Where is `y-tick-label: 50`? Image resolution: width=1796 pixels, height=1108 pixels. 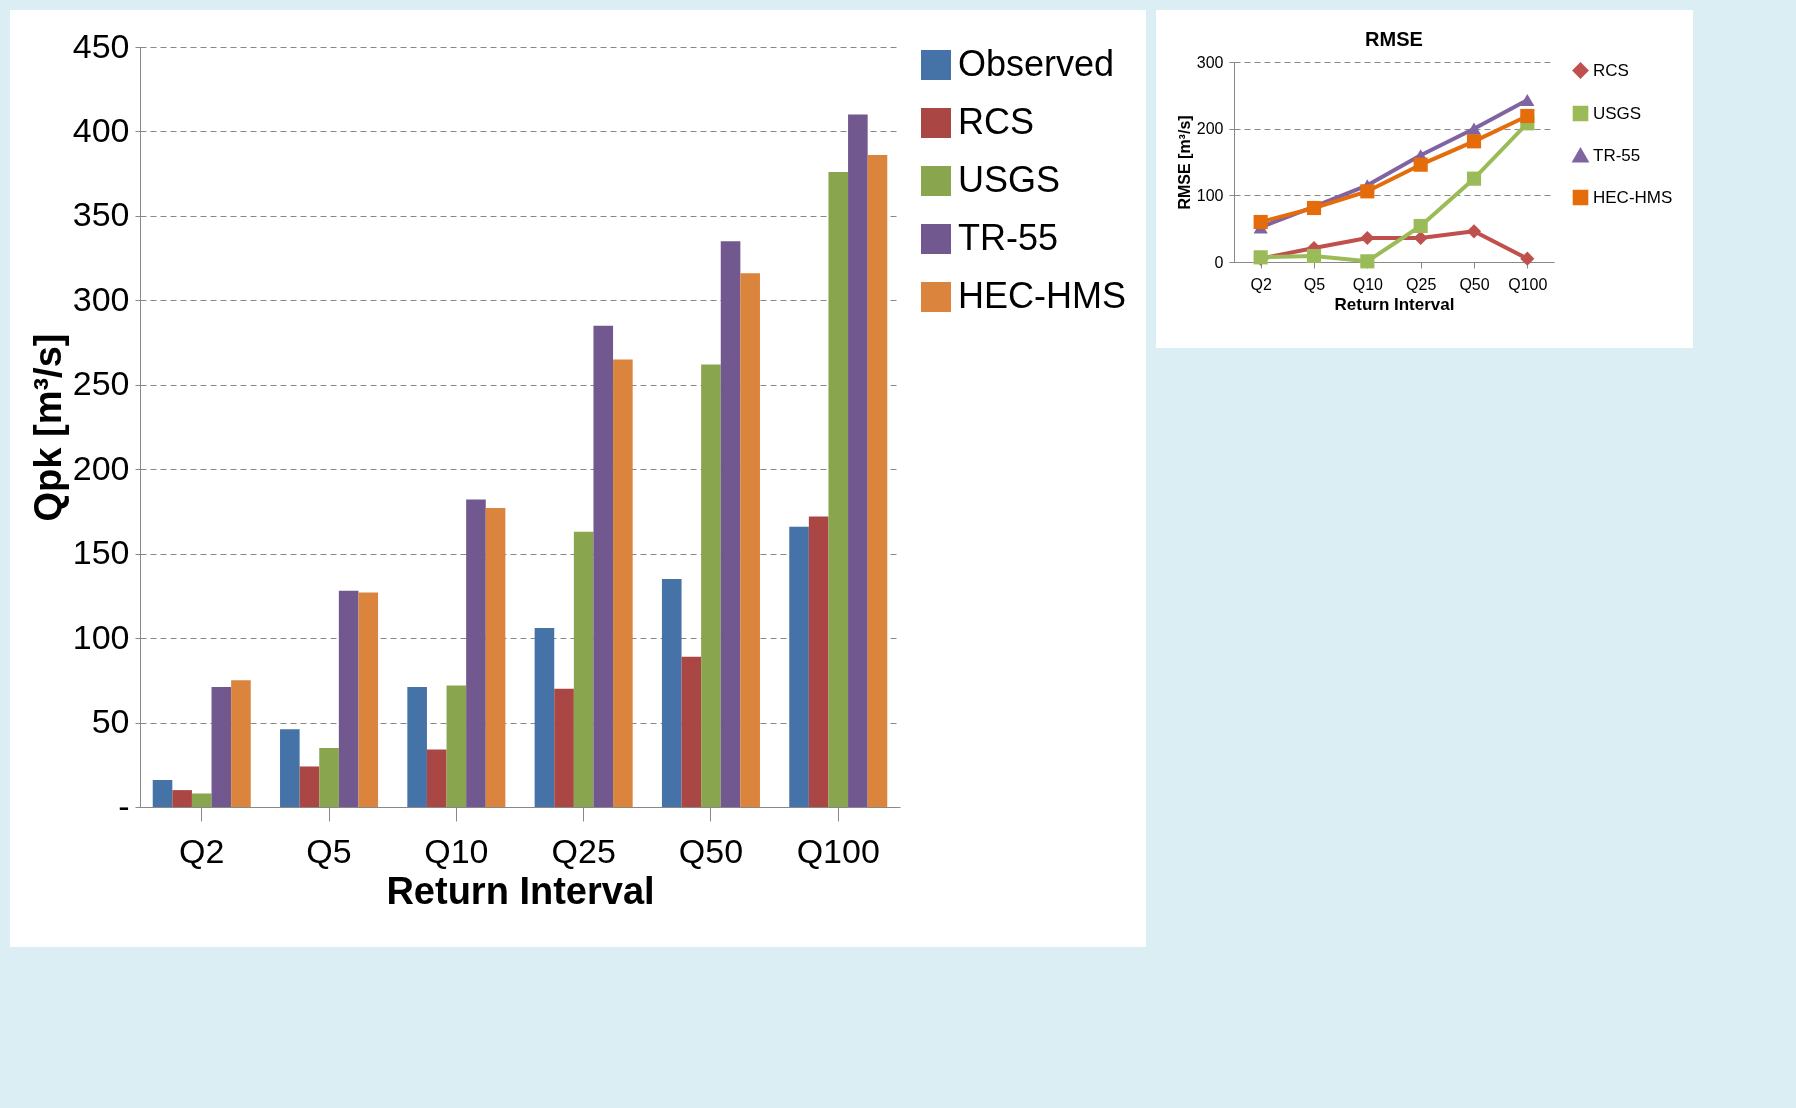
y-tick-label: 50 is located at coordinates (110, 721).